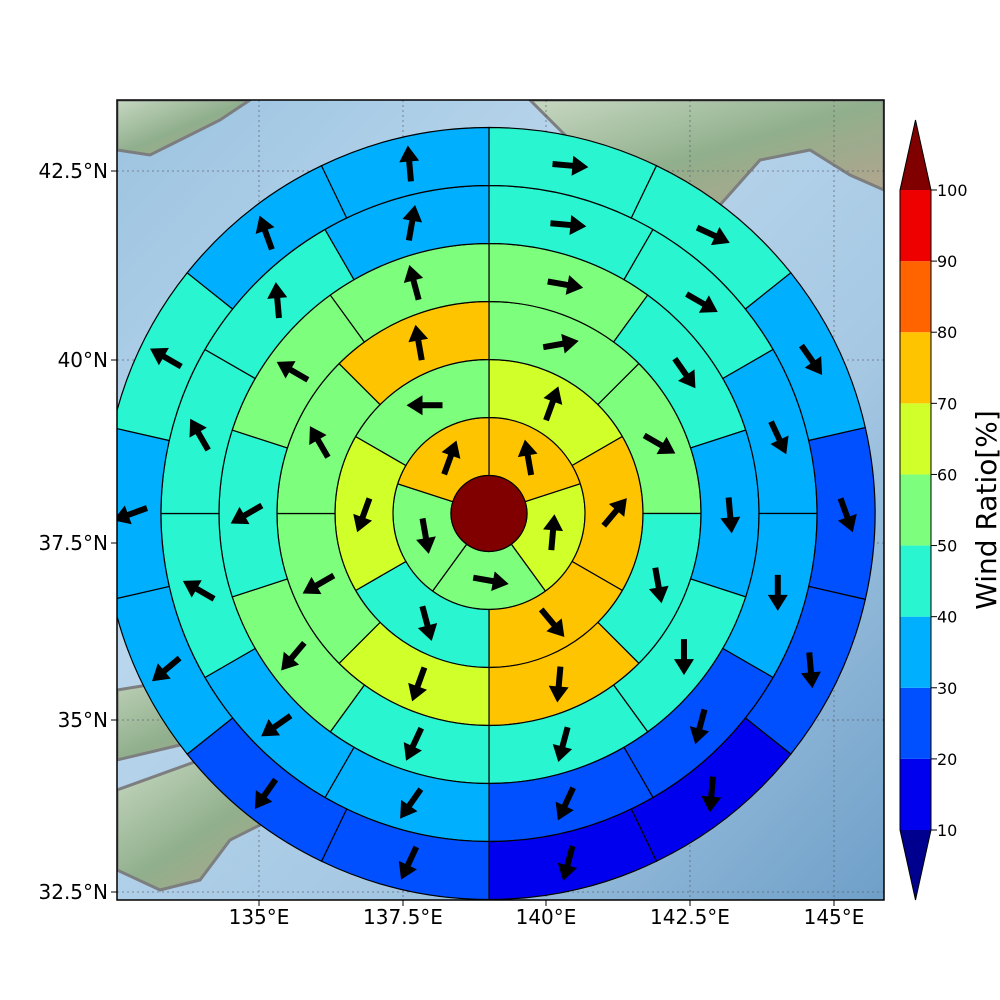 The image size is (1000, 1000). I want to click on x-tick-label: 137.5°E, so click(403, 917).